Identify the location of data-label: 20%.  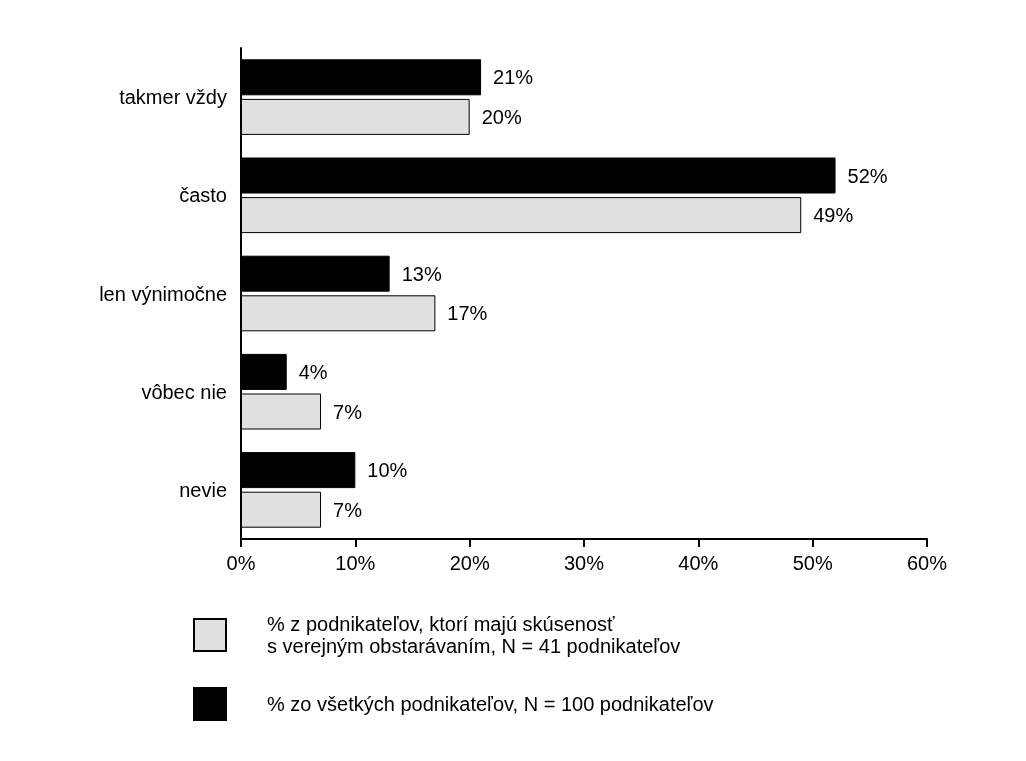
(501, 116).